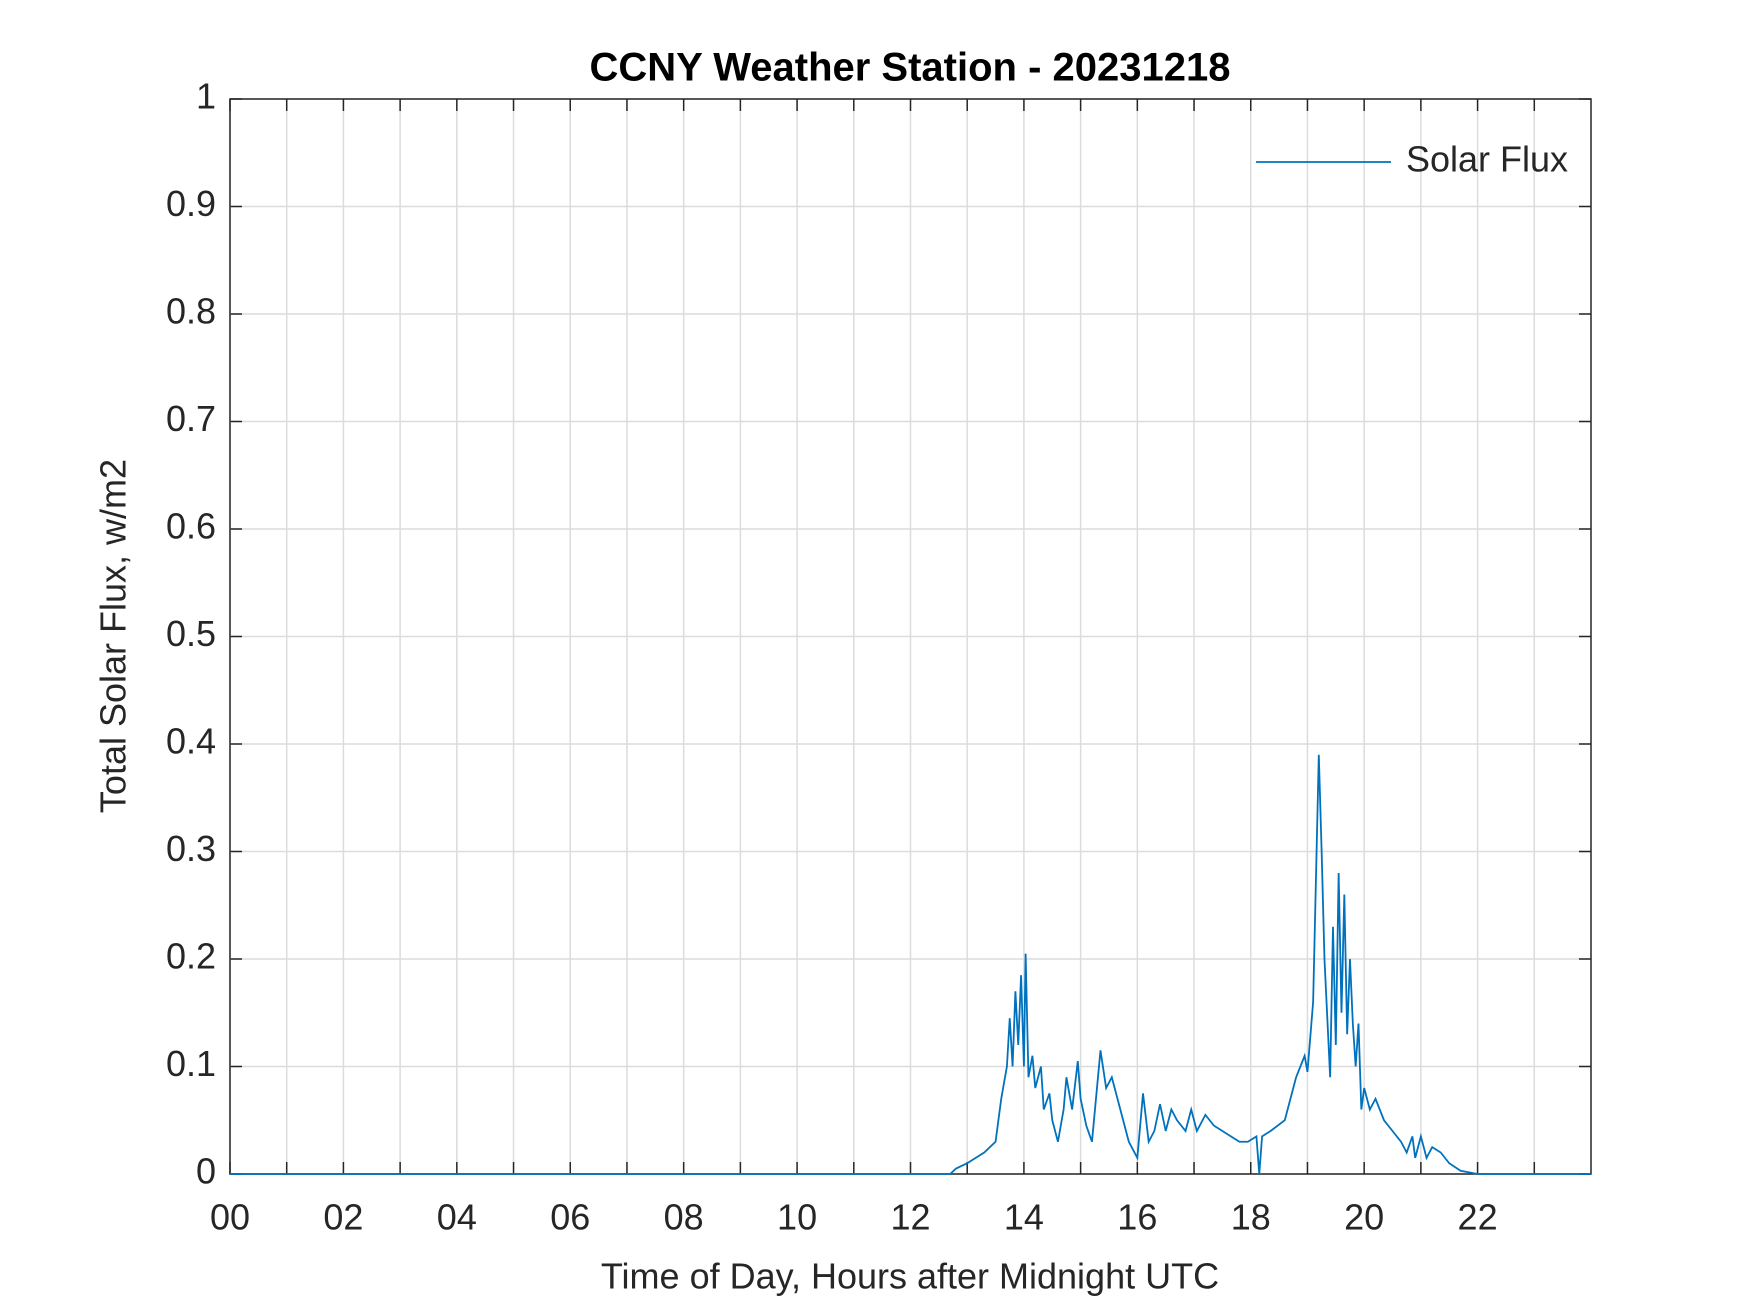  What do you see at coordinates (343, 1217) in the screenshot?
I see `x-tick-label: 02` at bounding box center [343, 1217].